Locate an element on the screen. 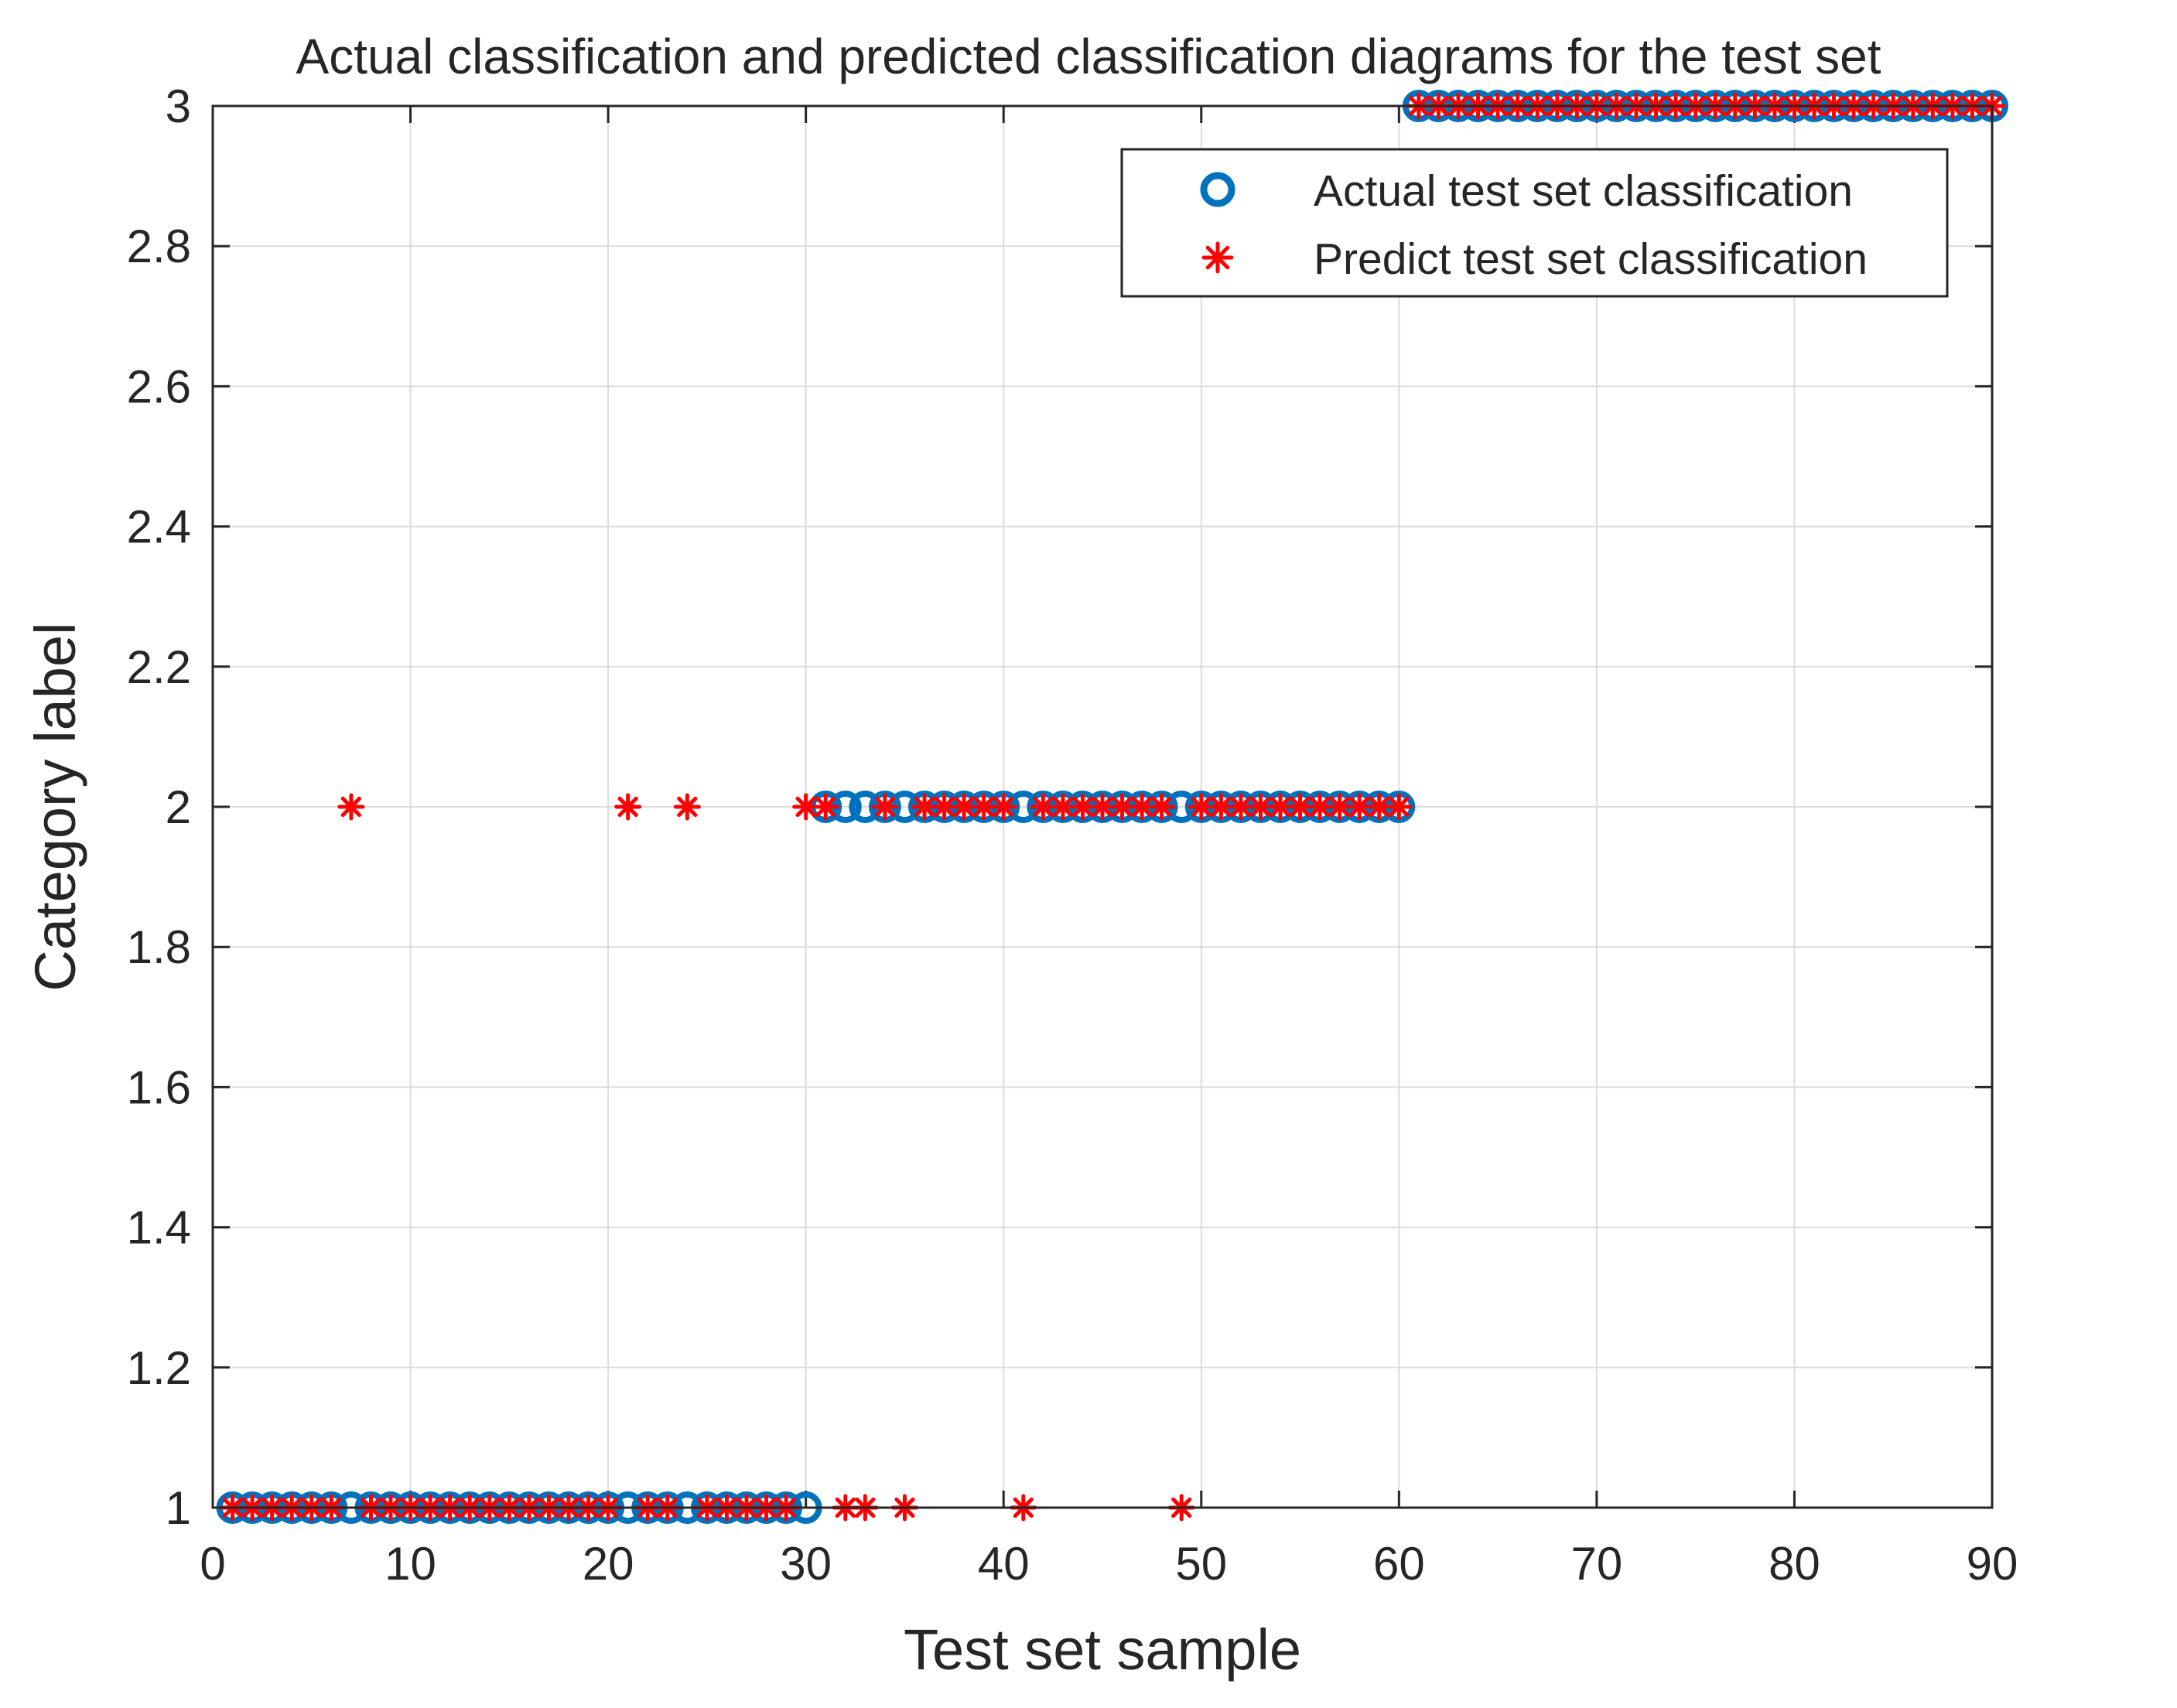 The height and width of the screenshot is (1708, 2177). x-tick-label: 50 is located at coordinates (1201, 1564).